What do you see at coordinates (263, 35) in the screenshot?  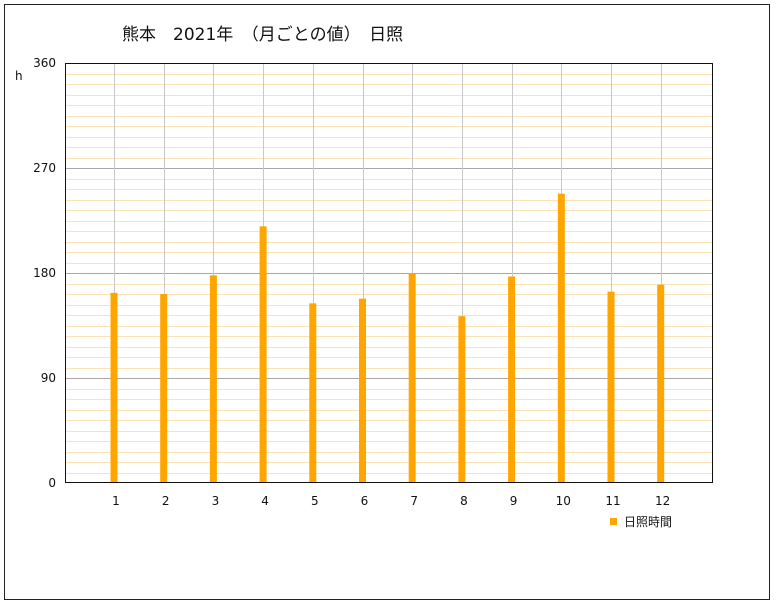 I see `chart-title: 熊本 2021年 （月ごとの値） 日照` at bounding box center [263, 35].